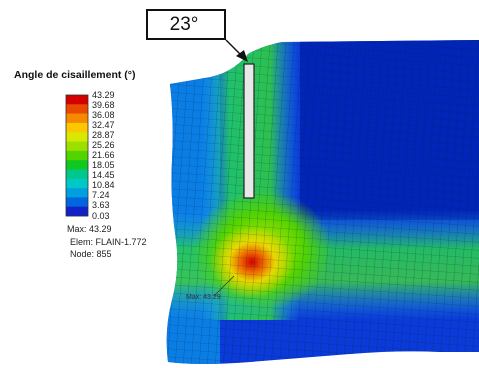 This screenshot has height=368, width=479. I want to click on max-marker-leader, so click(224, 286).